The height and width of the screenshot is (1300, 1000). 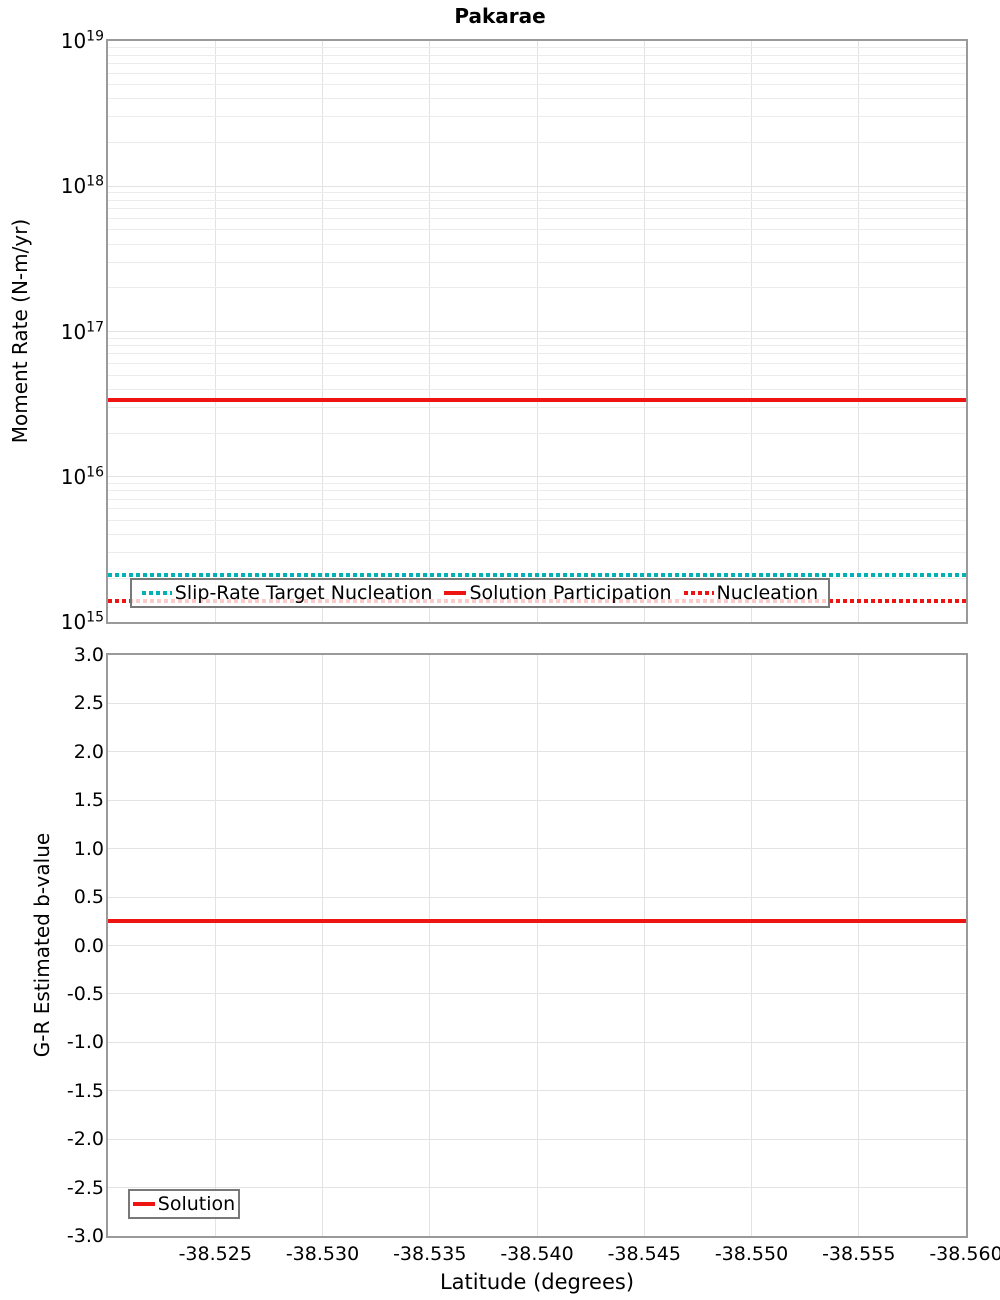 I want to click on y-tick-label: -2.0, so click(x=85, y=1139).